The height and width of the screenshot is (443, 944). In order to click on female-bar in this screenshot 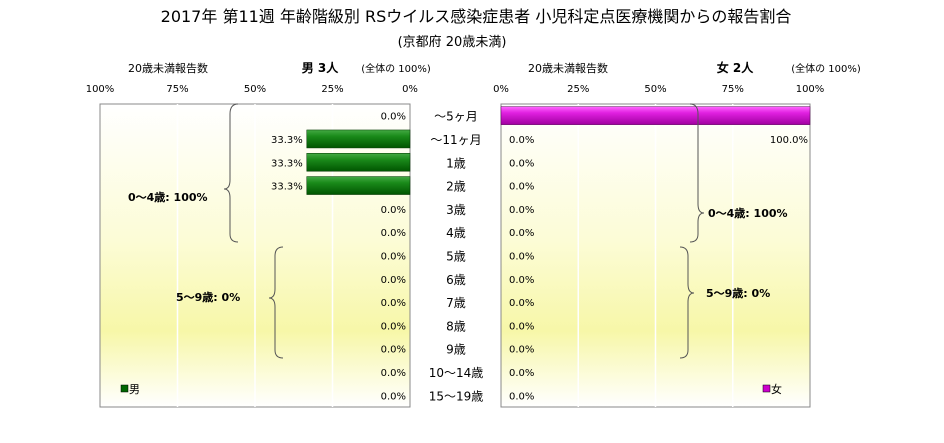, I will do `click(655, 115)`.